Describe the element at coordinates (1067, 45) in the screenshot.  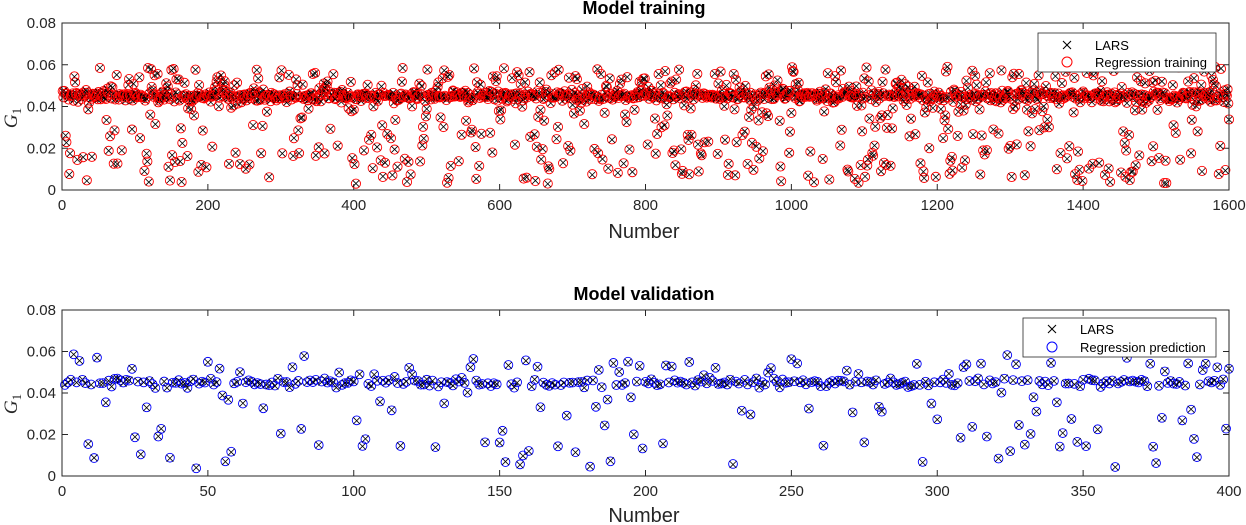
I see `training-legend-lars-marker` at that location.